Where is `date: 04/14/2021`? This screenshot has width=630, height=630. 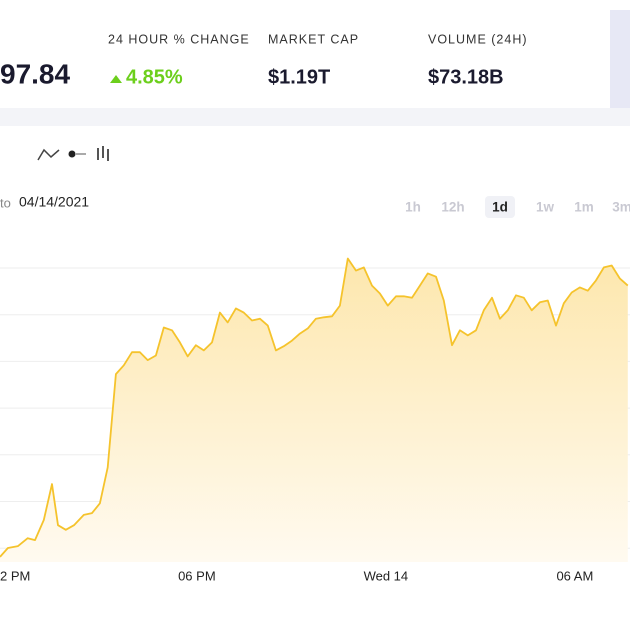
date: 04/14/2021 is located at coordinates (54, 202).